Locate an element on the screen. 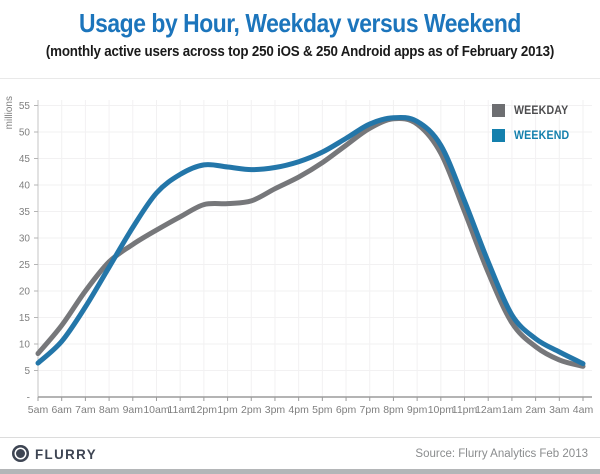 The image size is (600, 474). svg-text: 3pm is located at coordinates (275, 410).